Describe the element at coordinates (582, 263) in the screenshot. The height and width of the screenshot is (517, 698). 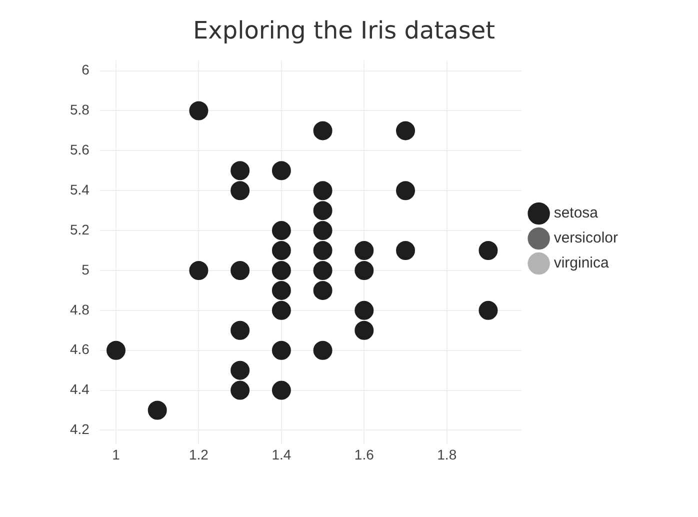
I see `legend-label: virginica` at that location.